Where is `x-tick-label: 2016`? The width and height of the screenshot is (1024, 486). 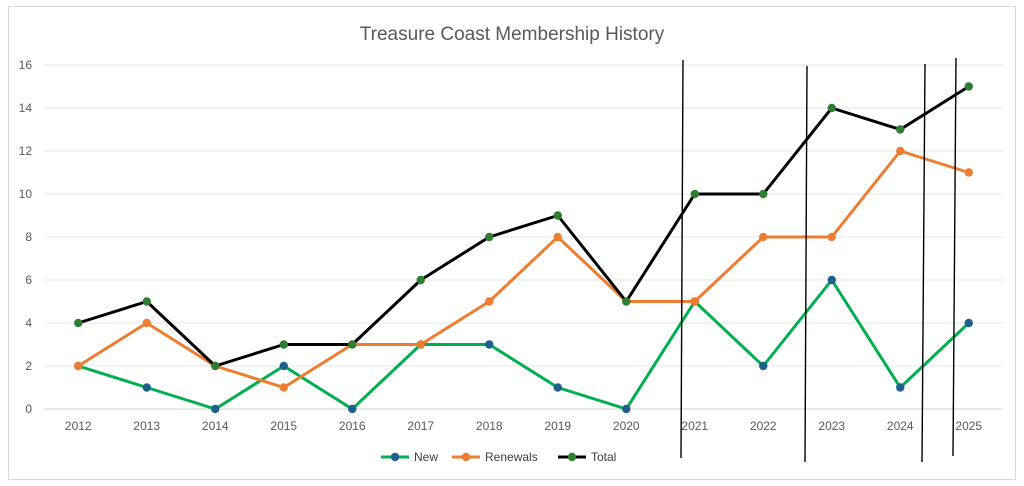 x-tick-label: 2016 is located at coordinates (352, 426).